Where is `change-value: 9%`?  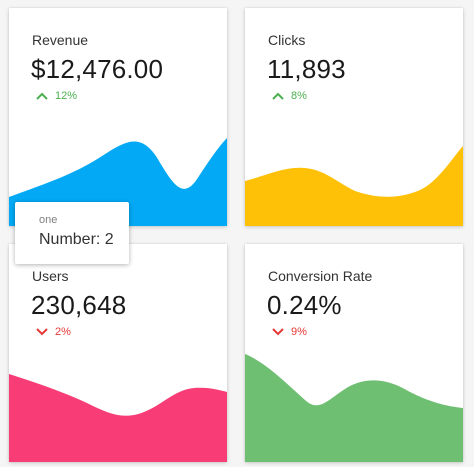 change-value: 9% is located at coordinates (299, 332).